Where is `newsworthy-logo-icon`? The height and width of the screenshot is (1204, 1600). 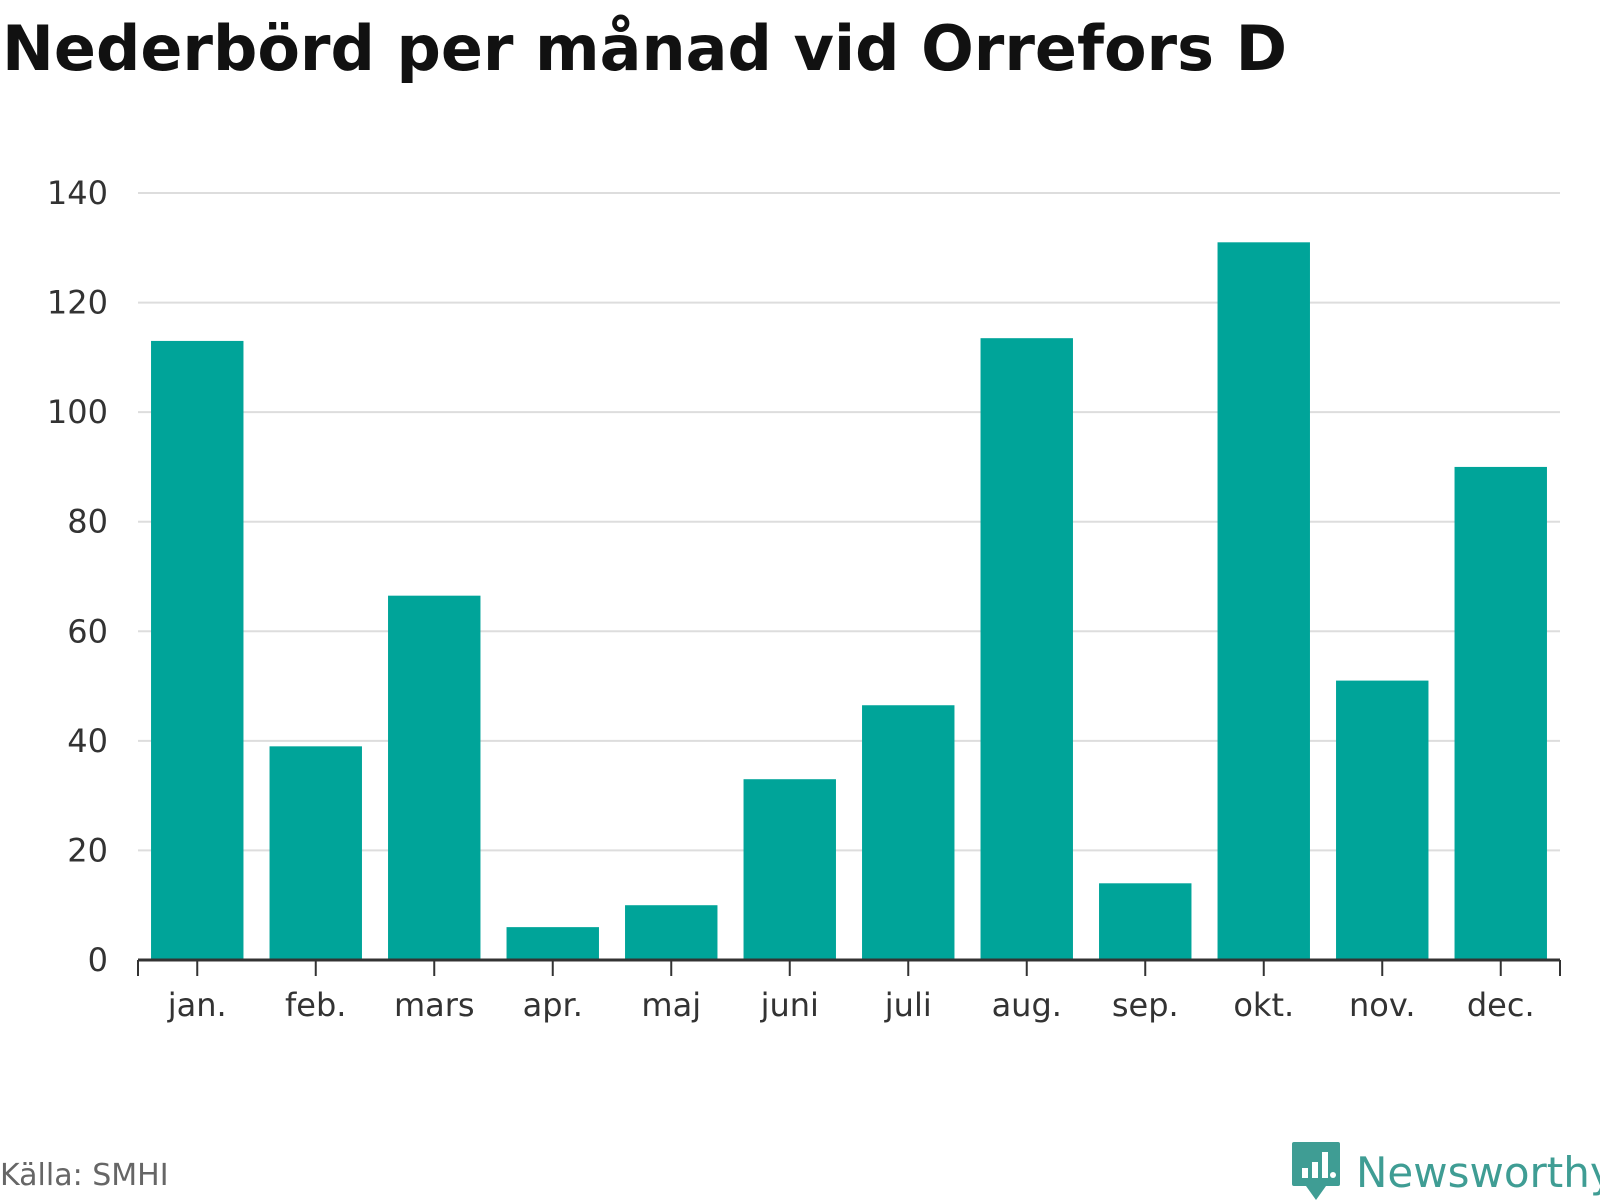
newsworthy-logo-icon is located at coordinates (1316, 1171).